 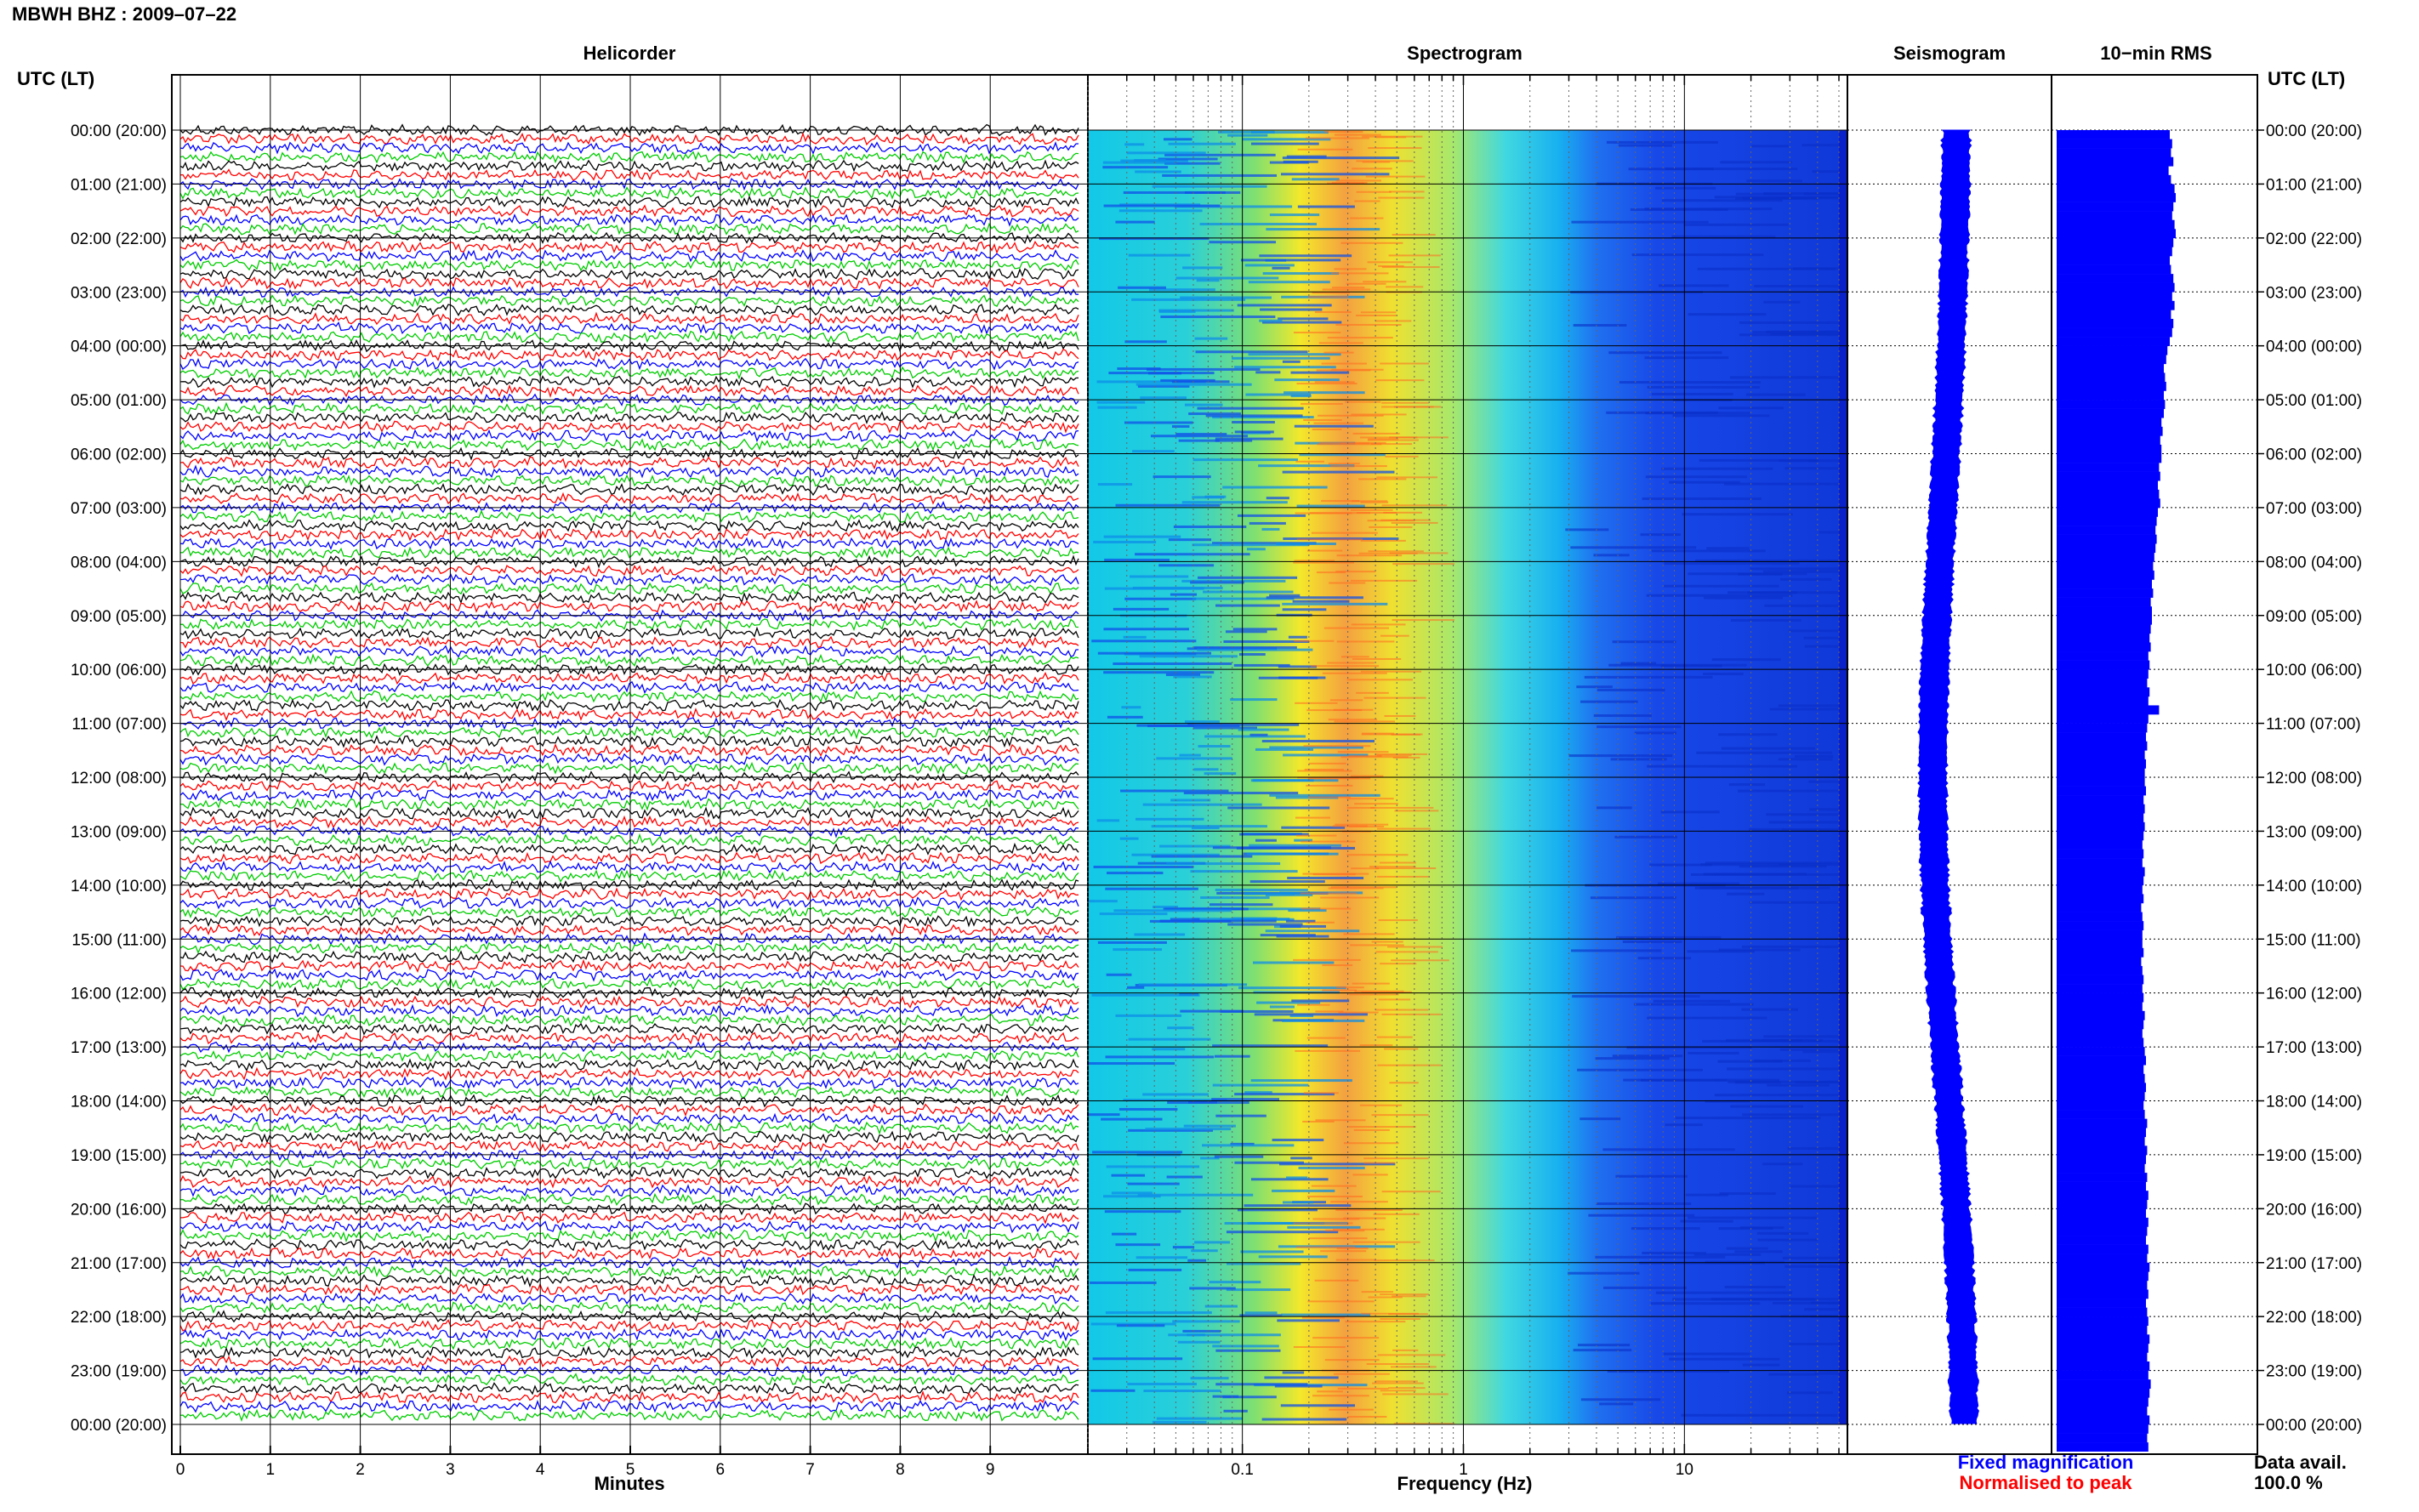 What do you see at coordinates (2046, 1462) in the screenshot?
I see `legend-fixed-magnification: Fixed magnification` at bounding box center [2046, 1462].